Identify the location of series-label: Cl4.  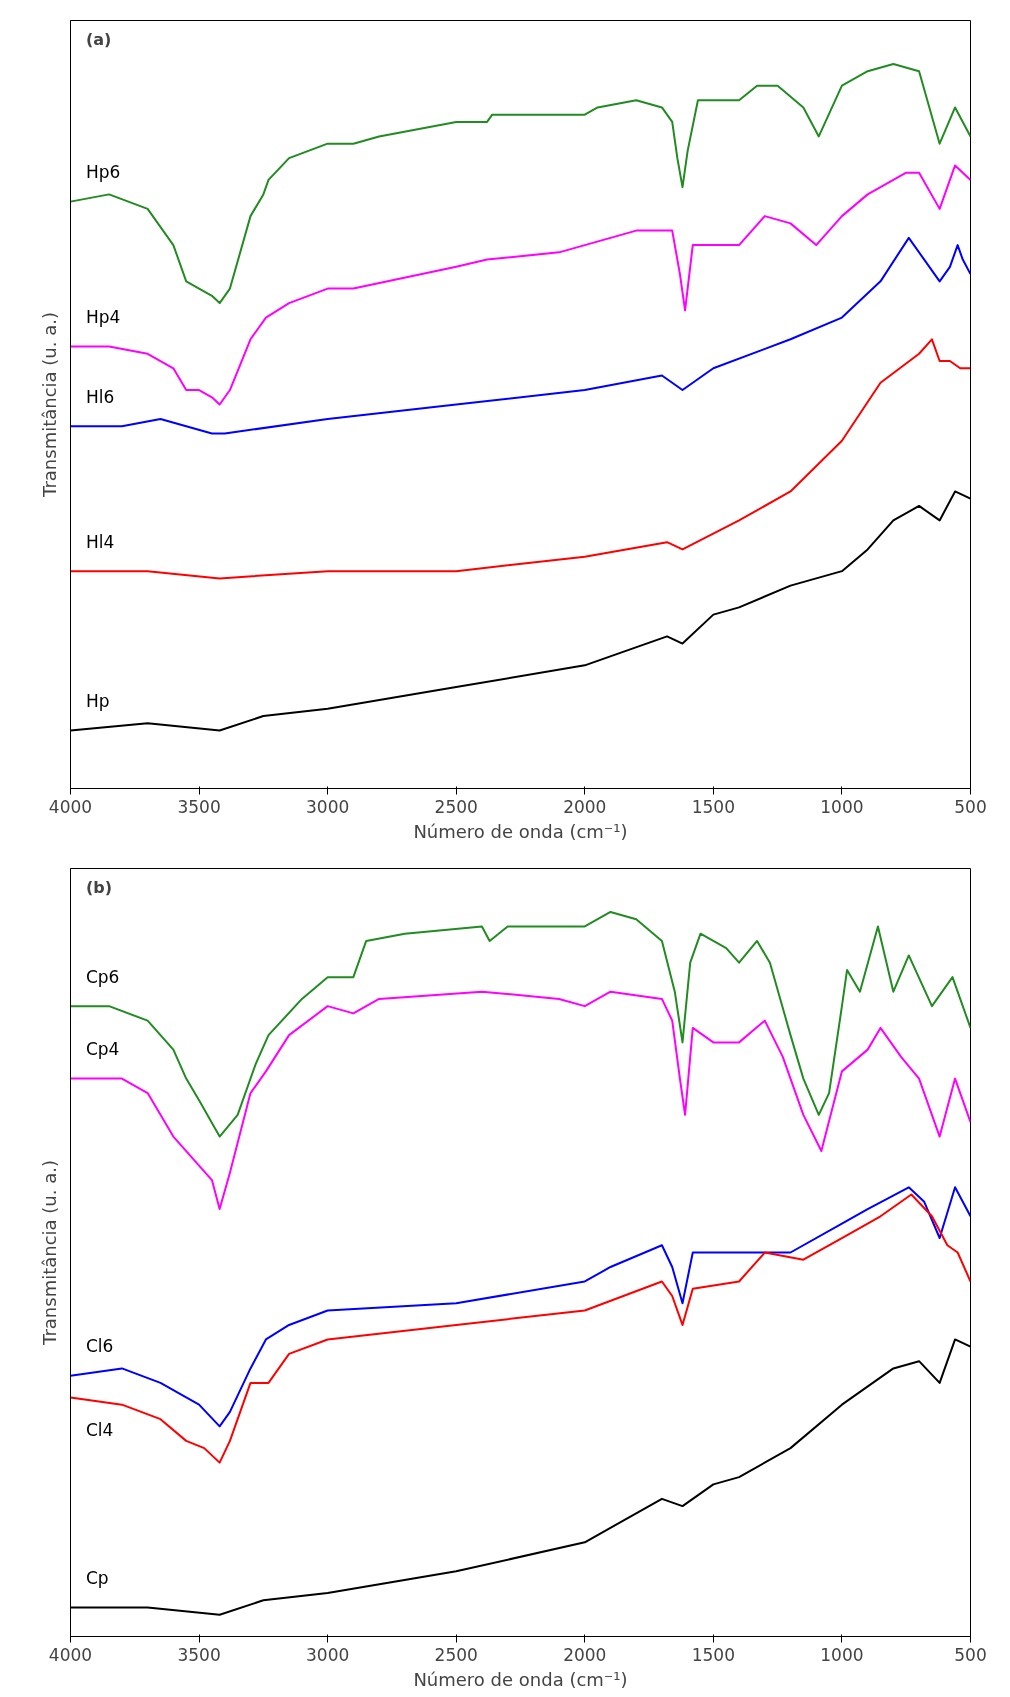
(99, 1429).